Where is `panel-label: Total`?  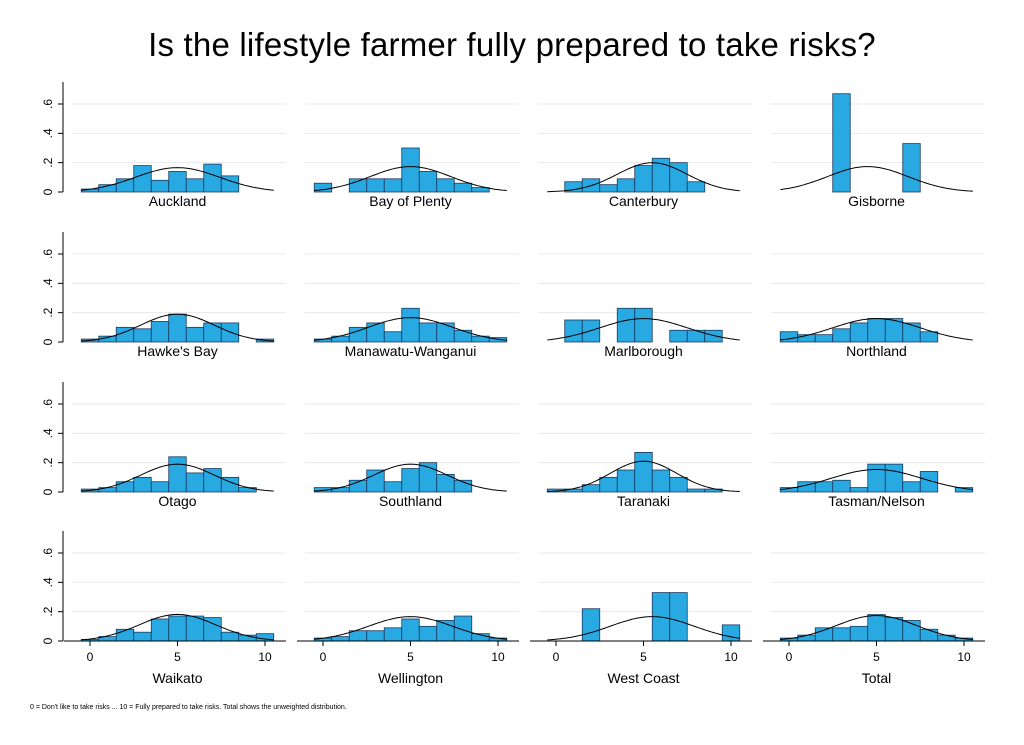 panel-label: Total is located at coordinates (877, 678).